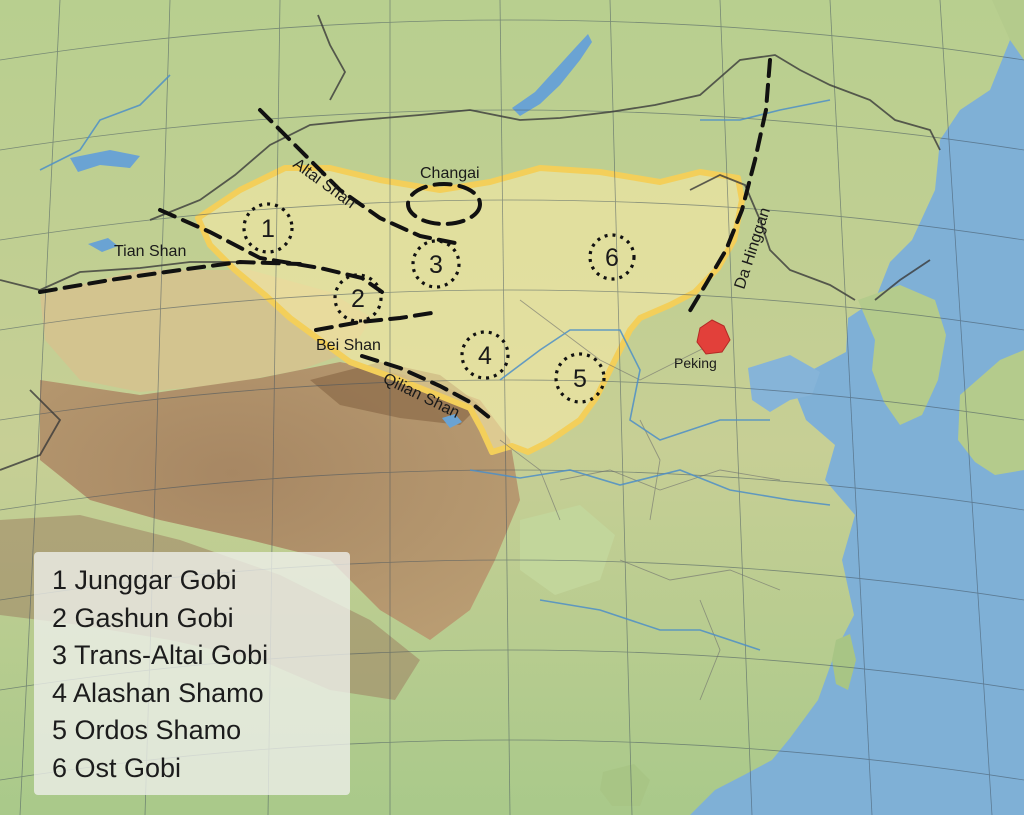 The image size is (1024, 815). Describe the element at coordinates (567, 550) in the screenshot. I see `sichuan-basin` at that location.